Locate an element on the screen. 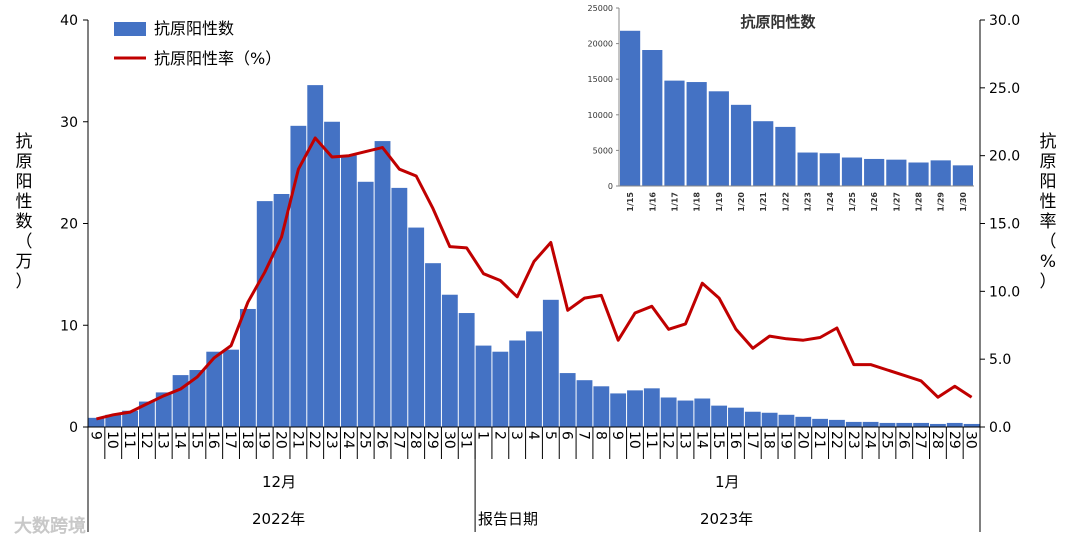 The image size is (1080, 545). y-left-tick-0: 0 is located at coordinates (73, 428).